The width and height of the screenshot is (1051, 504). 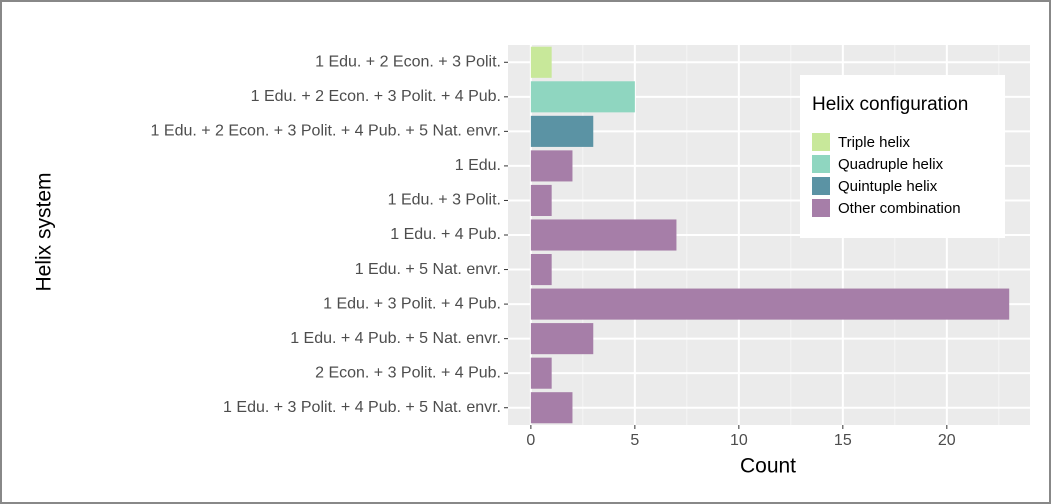 I want to click on y-axis-title: Helix system, so click(x=44, y=231).